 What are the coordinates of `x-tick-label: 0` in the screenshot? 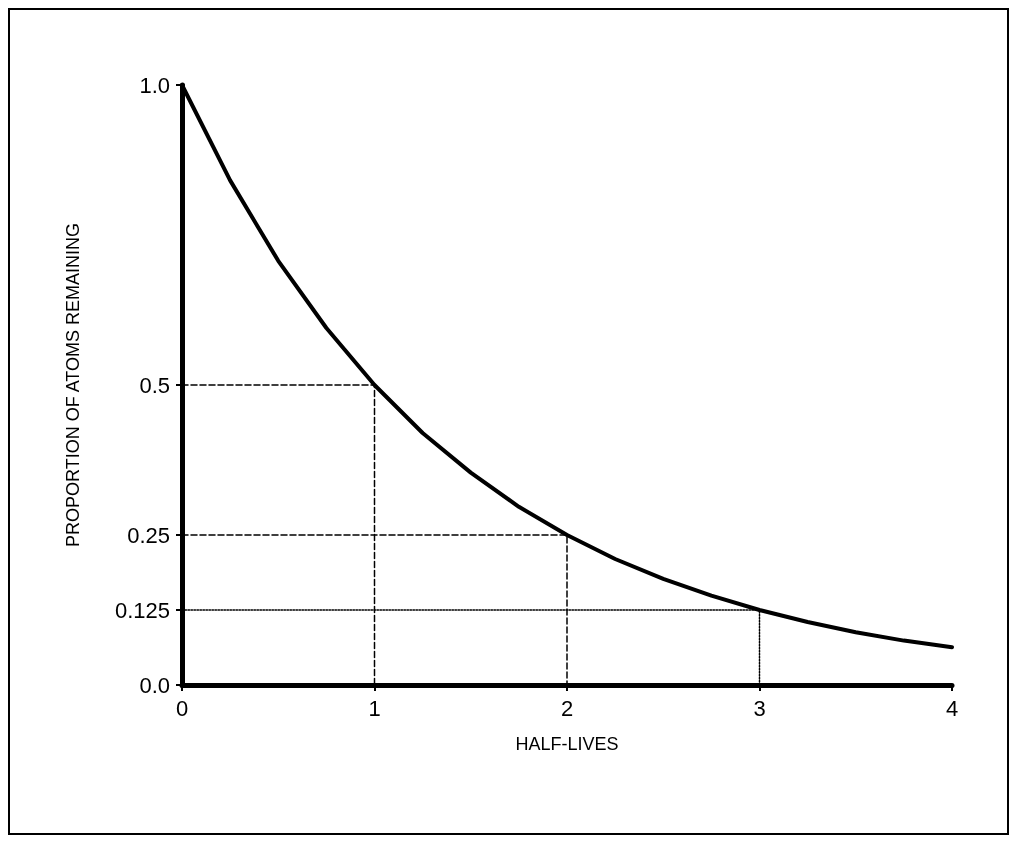 It's located at (182, 708).